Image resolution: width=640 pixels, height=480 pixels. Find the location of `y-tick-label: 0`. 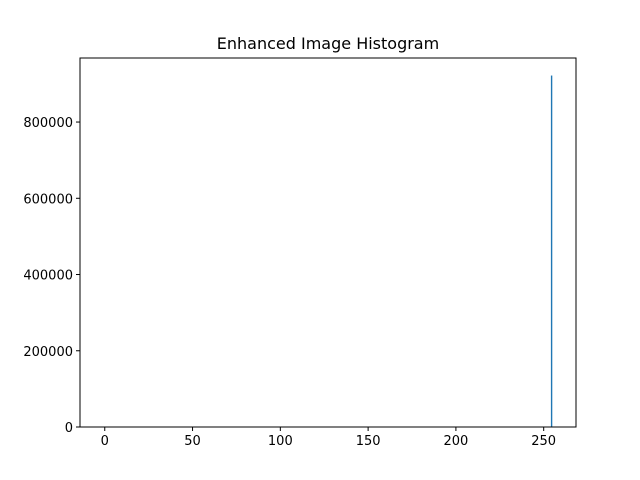

y-tick-label: 0 is located at coordinates (69, 428).